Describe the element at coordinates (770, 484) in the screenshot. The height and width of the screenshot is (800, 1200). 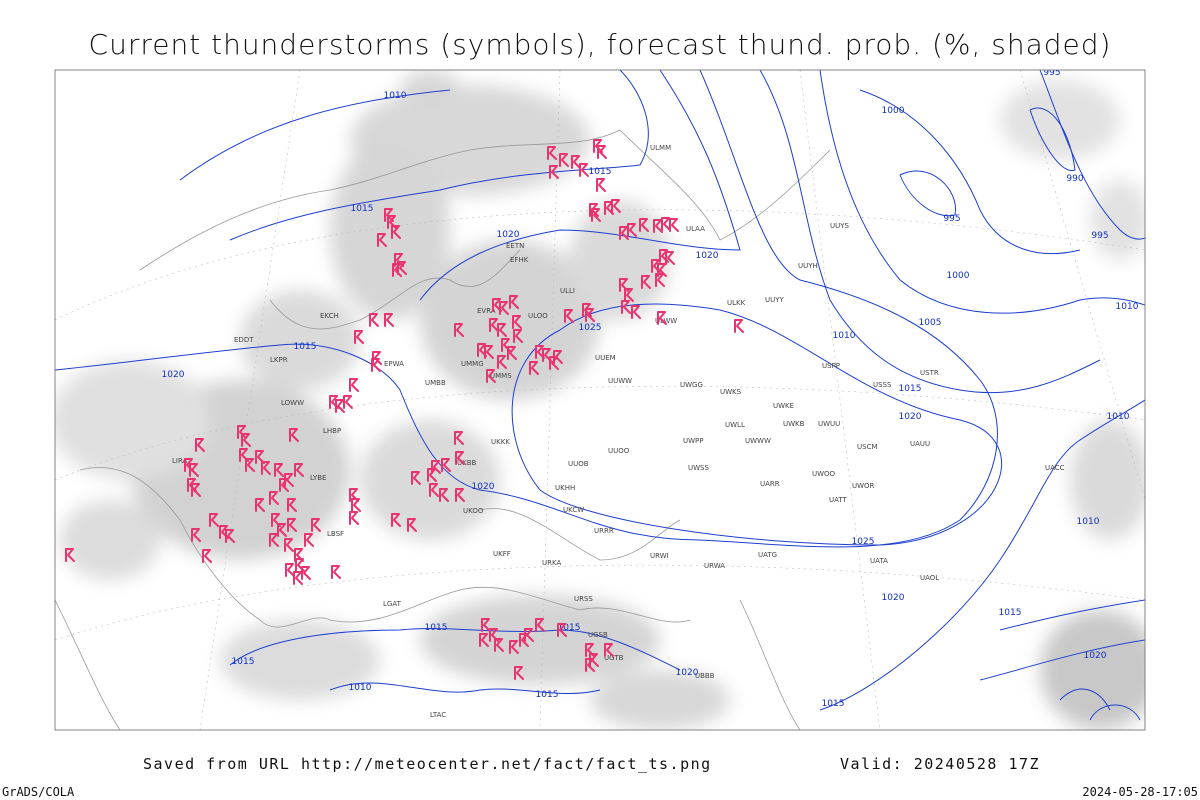
I see `station-label: UARR` at that location.